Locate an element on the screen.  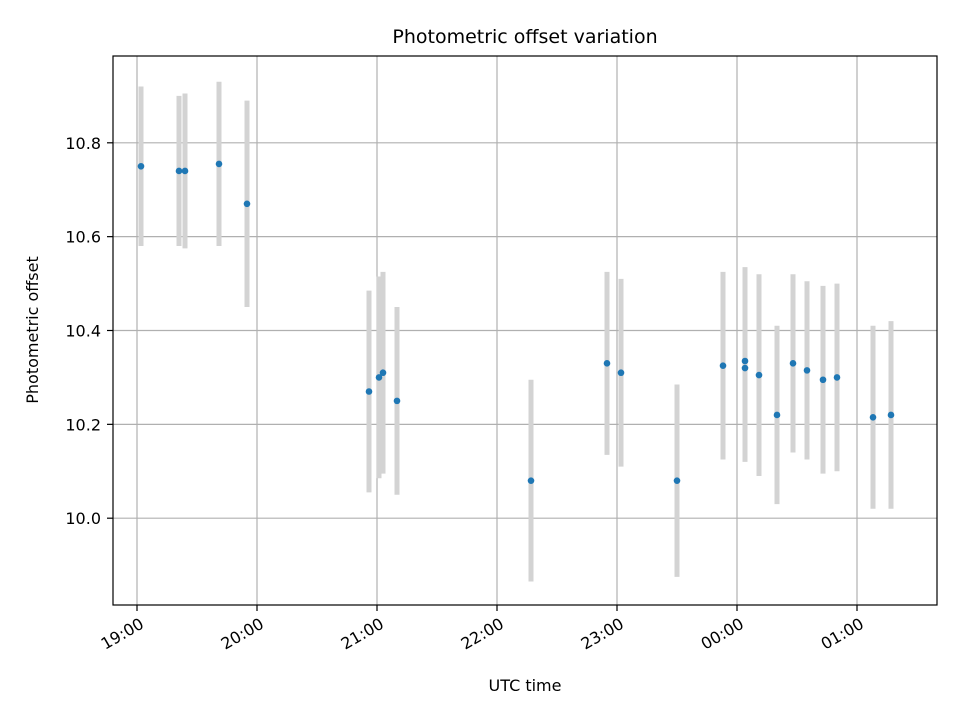
x-axis-label: UTC time is located at coordinates (525, 685).